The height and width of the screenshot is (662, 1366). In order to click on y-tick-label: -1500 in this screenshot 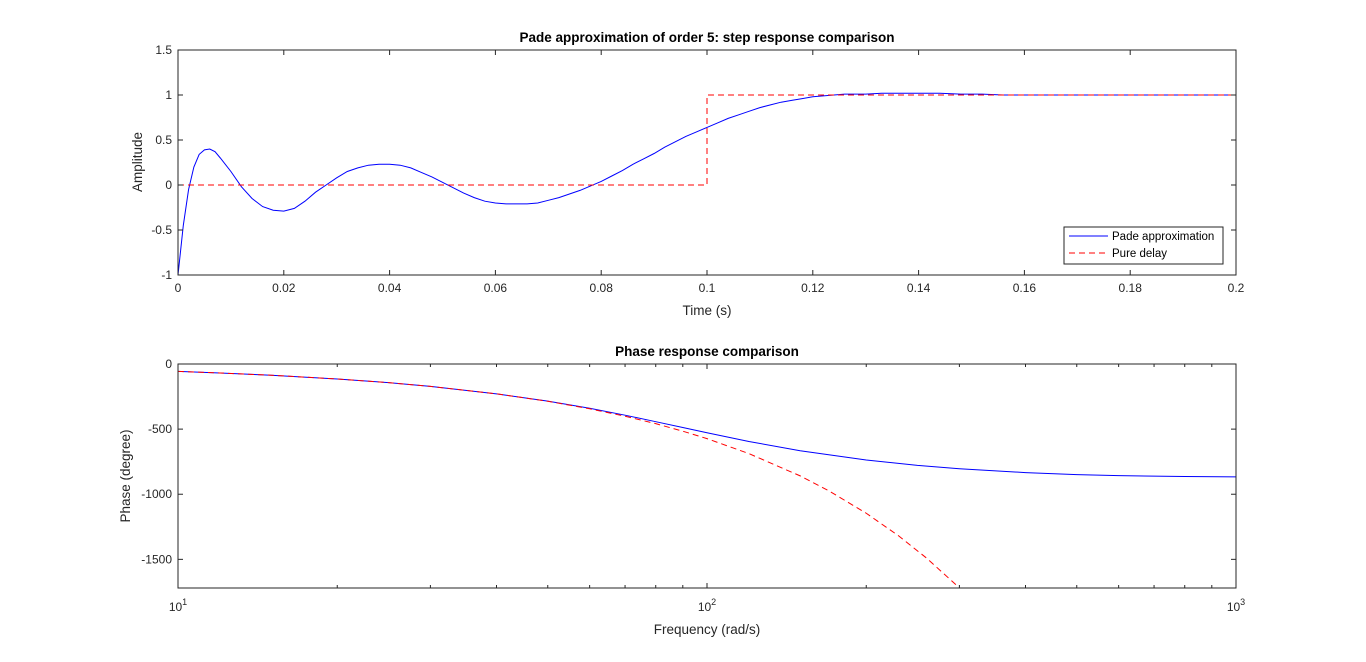, I will do `click(156, 559)`.